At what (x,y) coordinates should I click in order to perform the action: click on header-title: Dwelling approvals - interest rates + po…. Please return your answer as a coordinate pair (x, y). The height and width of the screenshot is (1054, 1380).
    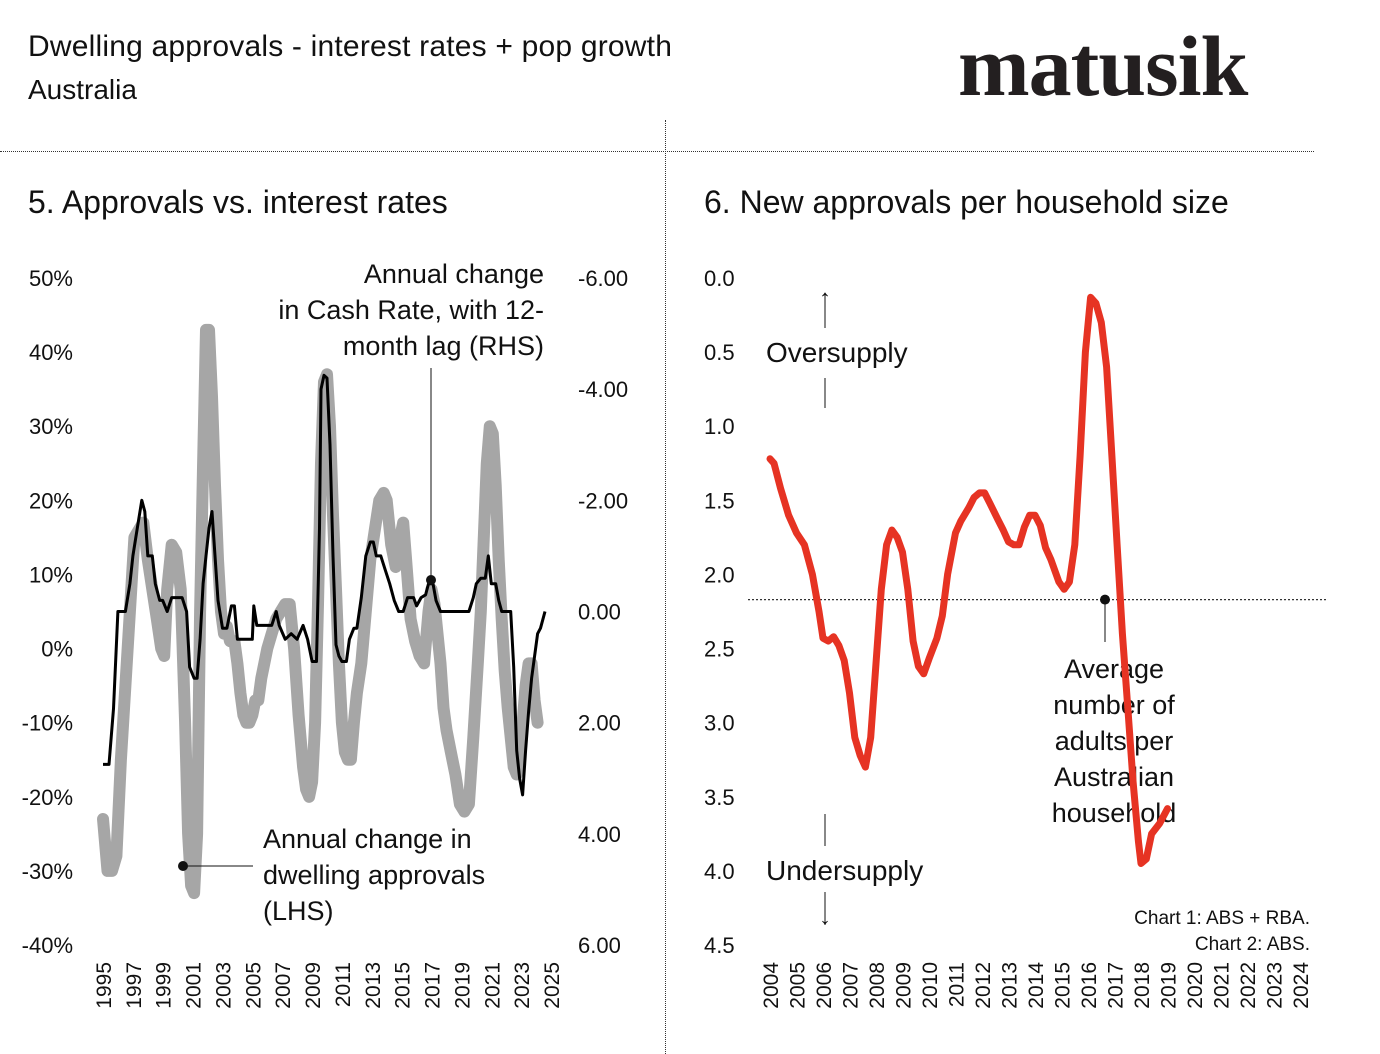
    Looking at the image, I should click on (350, 46).